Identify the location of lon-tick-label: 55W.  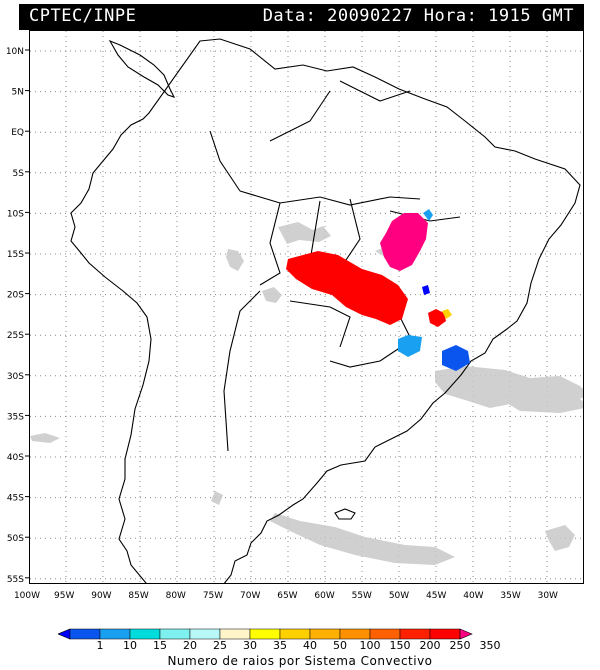
(362, 596).